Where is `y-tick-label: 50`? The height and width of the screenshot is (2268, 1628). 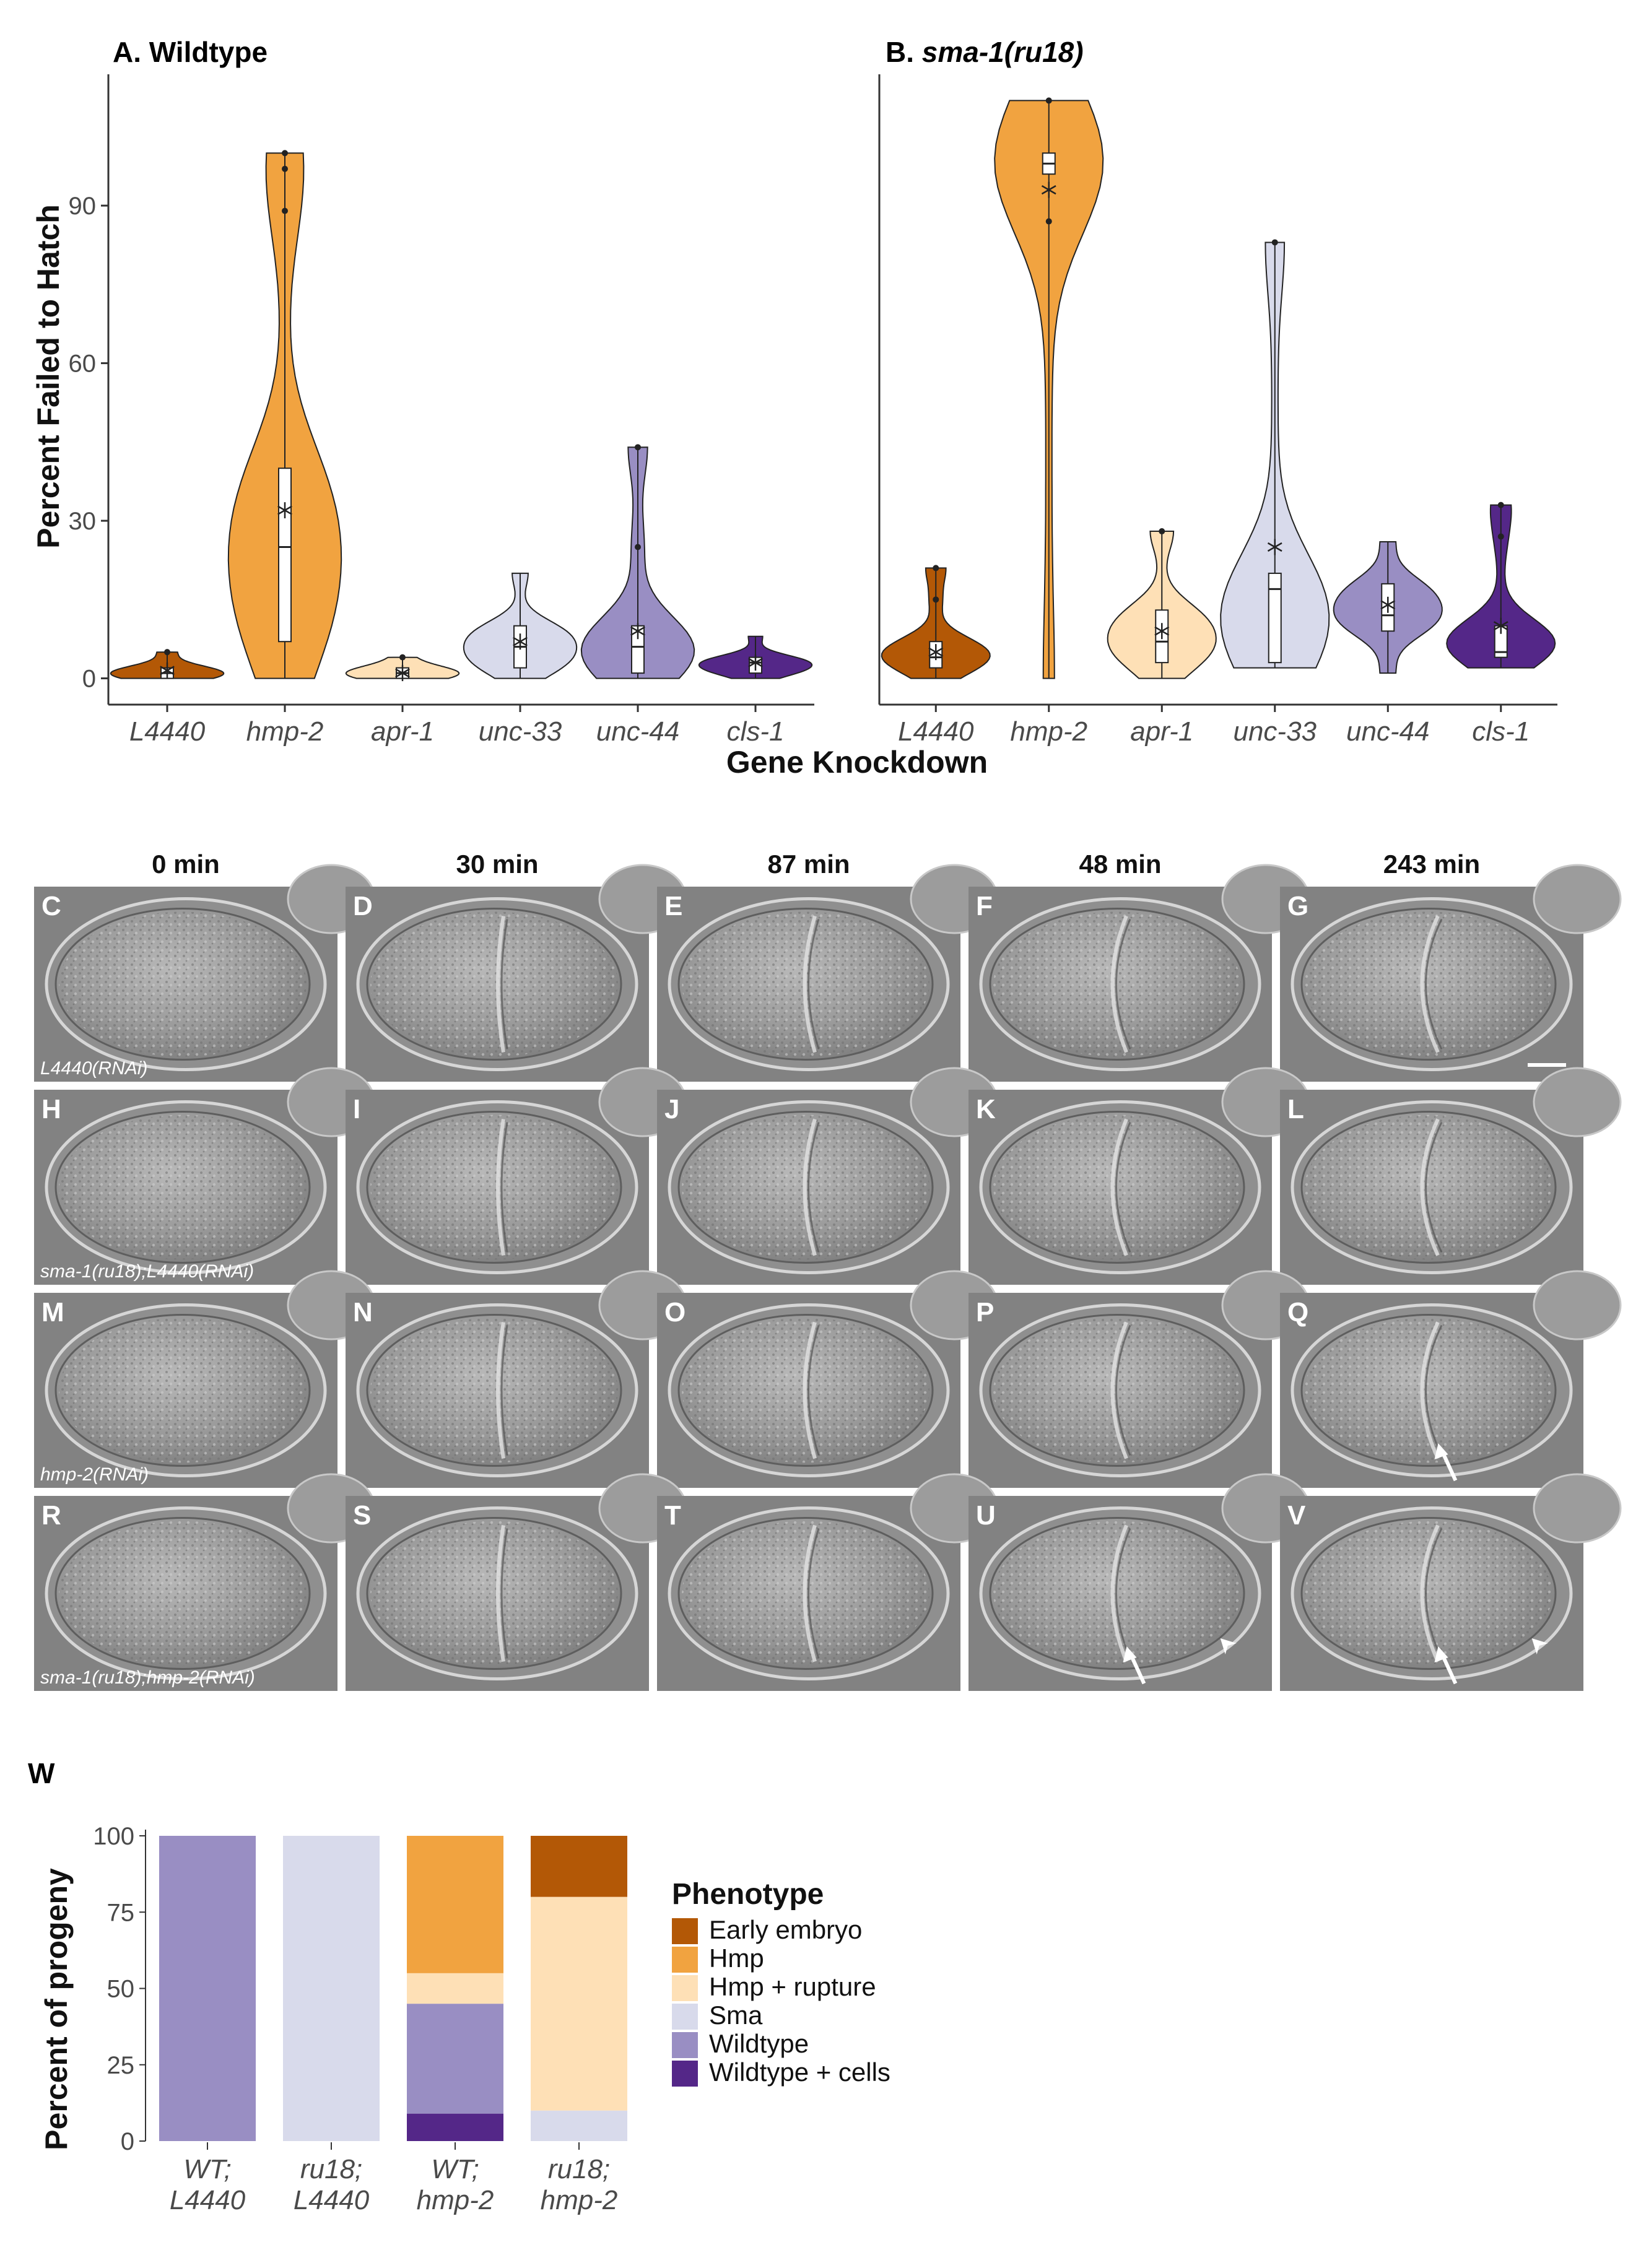 y-tick-label: 50 is located at coordinates (121, 1990).